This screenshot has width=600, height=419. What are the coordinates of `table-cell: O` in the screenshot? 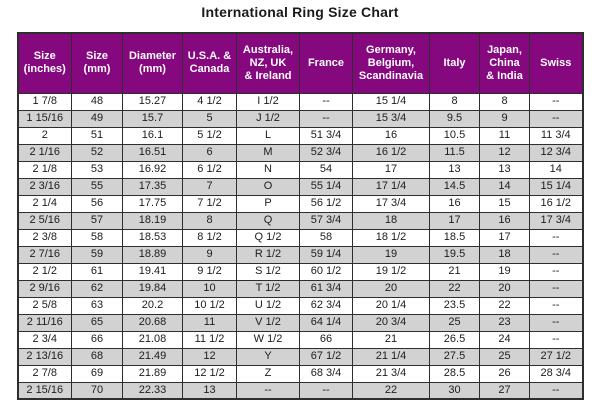 It's located at (268, 186).